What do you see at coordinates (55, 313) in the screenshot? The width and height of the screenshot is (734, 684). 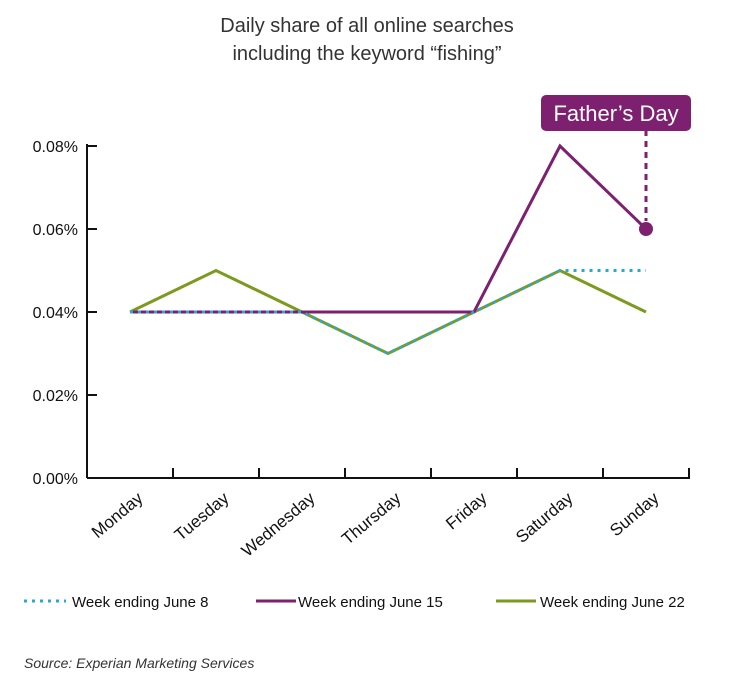 I see `y-tick-label: 0.04%` at bounding box center [55, 313].